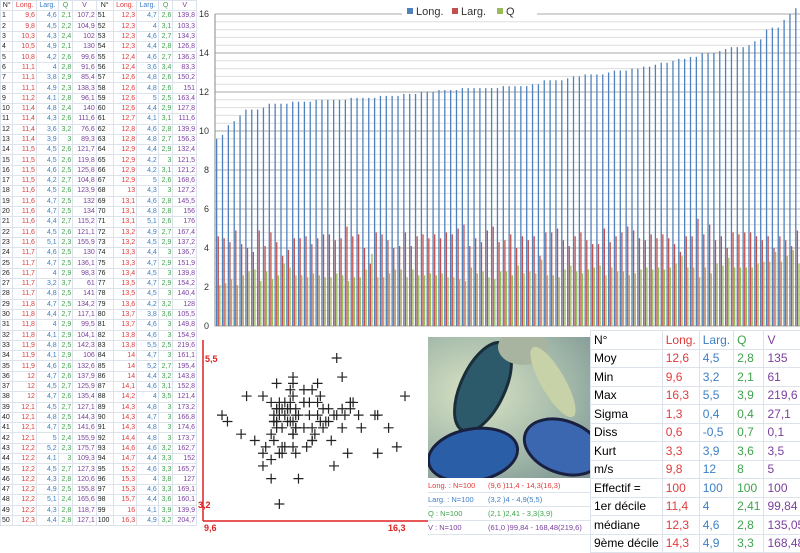 This screenshot has width=800, height=553. What do you see at coordinates (104, 36) in the screenshot?
I see `cell-n: 53` at bounding box center [104, 36].